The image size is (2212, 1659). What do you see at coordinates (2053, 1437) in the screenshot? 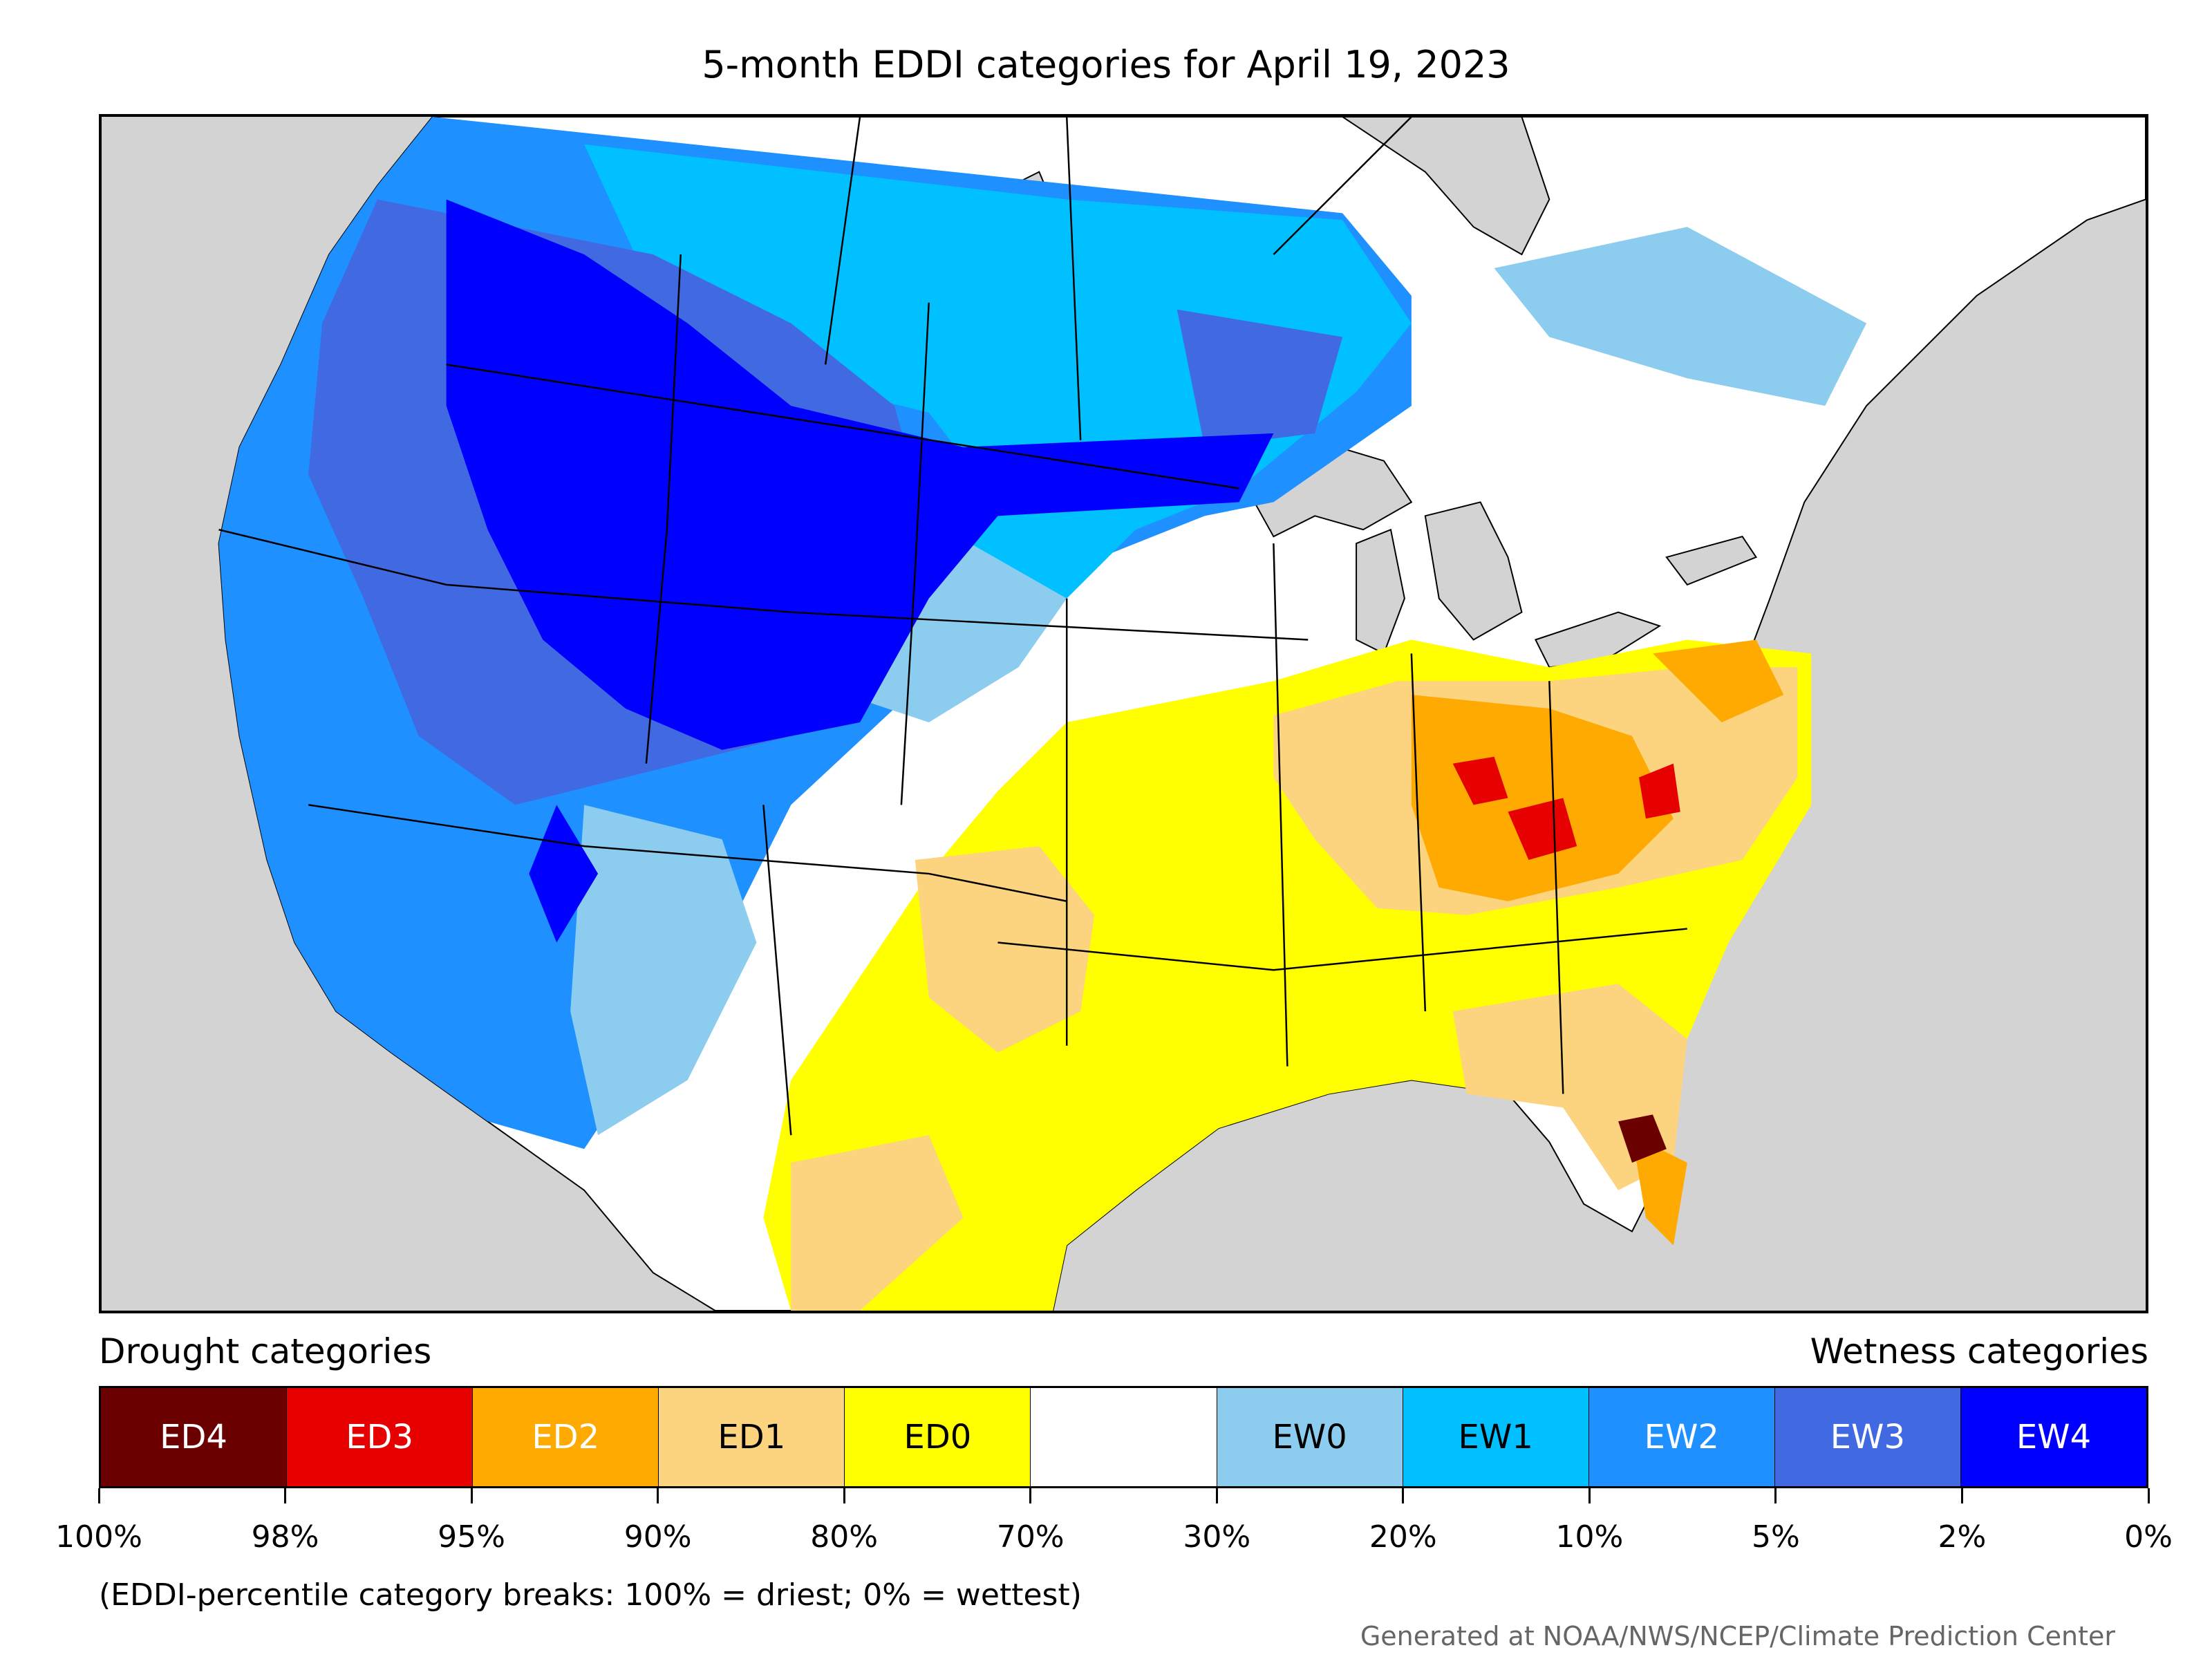
I see `category-ew4: EW4` at bounding box center [2053, 1437].